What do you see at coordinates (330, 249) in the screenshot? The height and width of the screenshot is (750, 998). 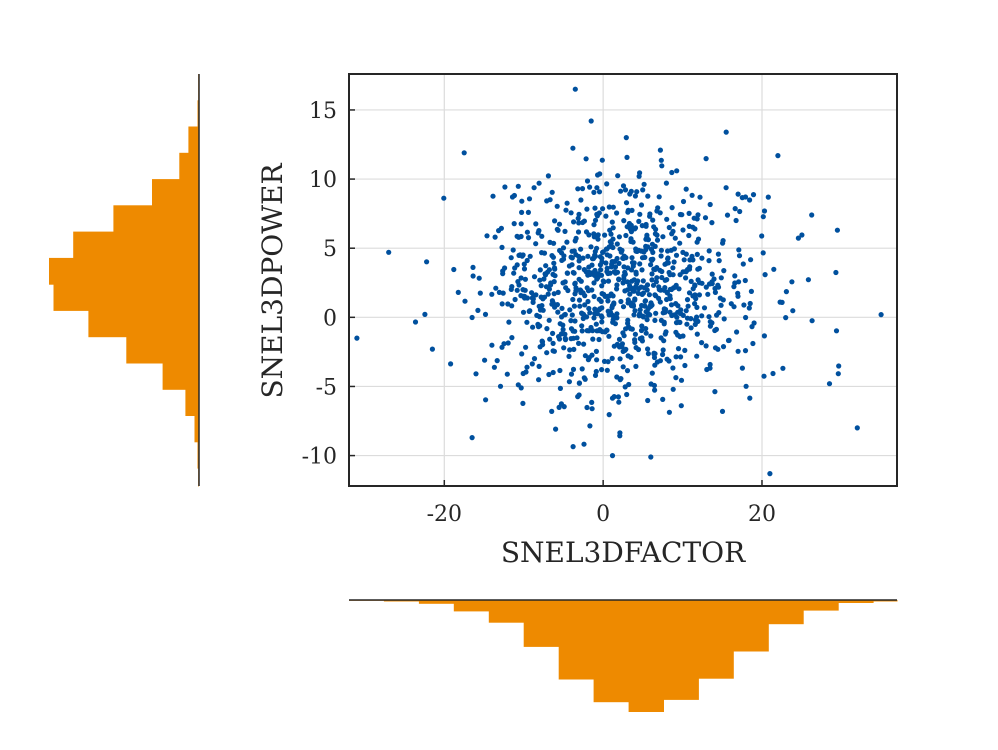 I see `y-tick-label: 5` at bounding box center [330, 249].